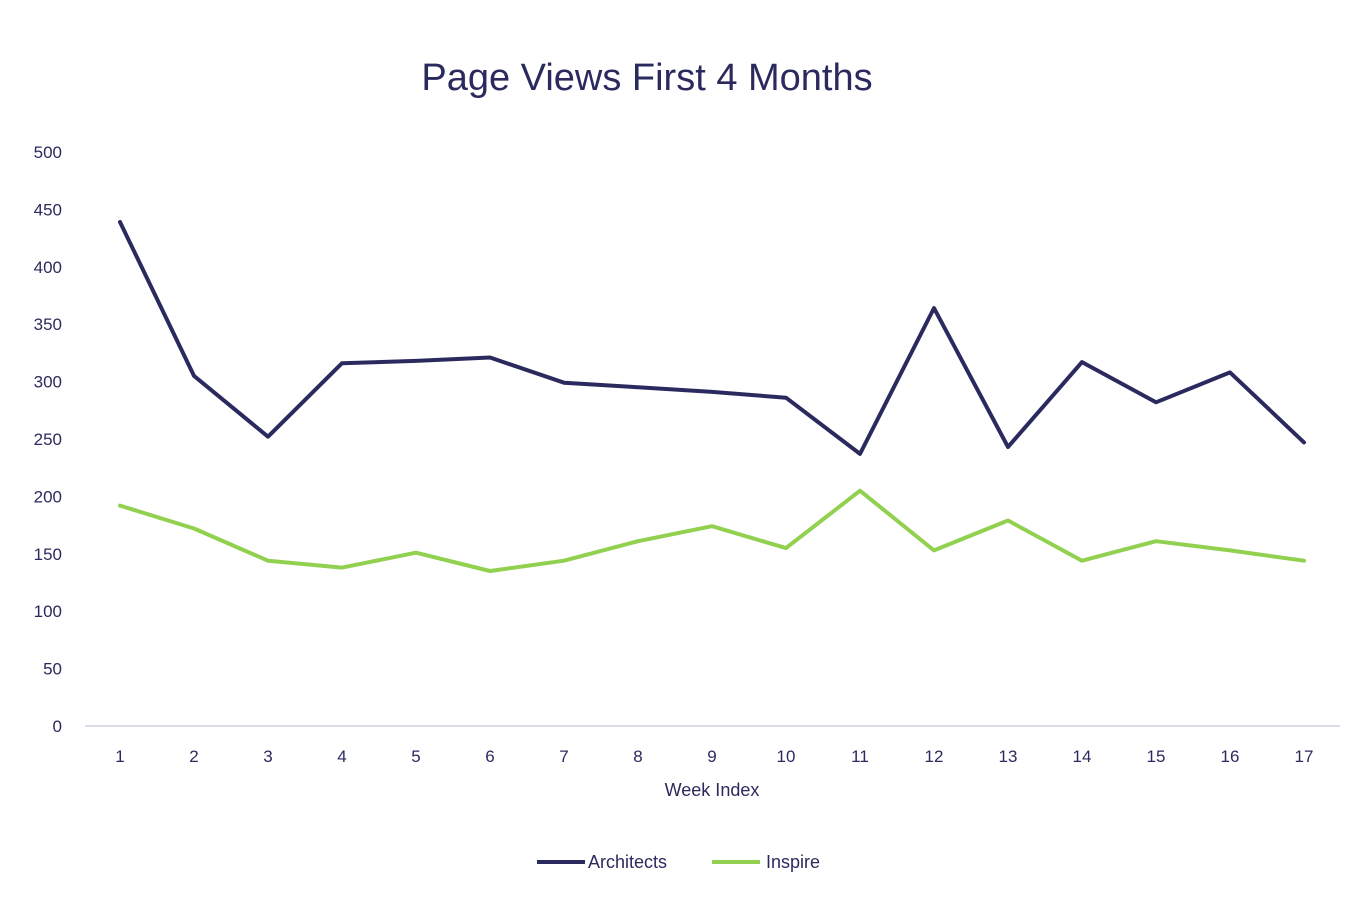 The image size is (1370, 916). I want to click on x-tick-label: 16, so click(1230, 756).